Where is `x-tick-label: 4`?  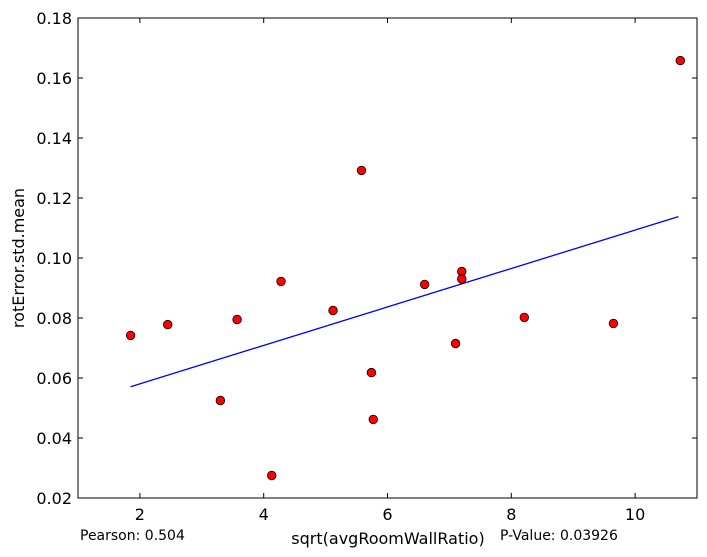 x-tick-label: 4 is located at coordinates (264, 514).